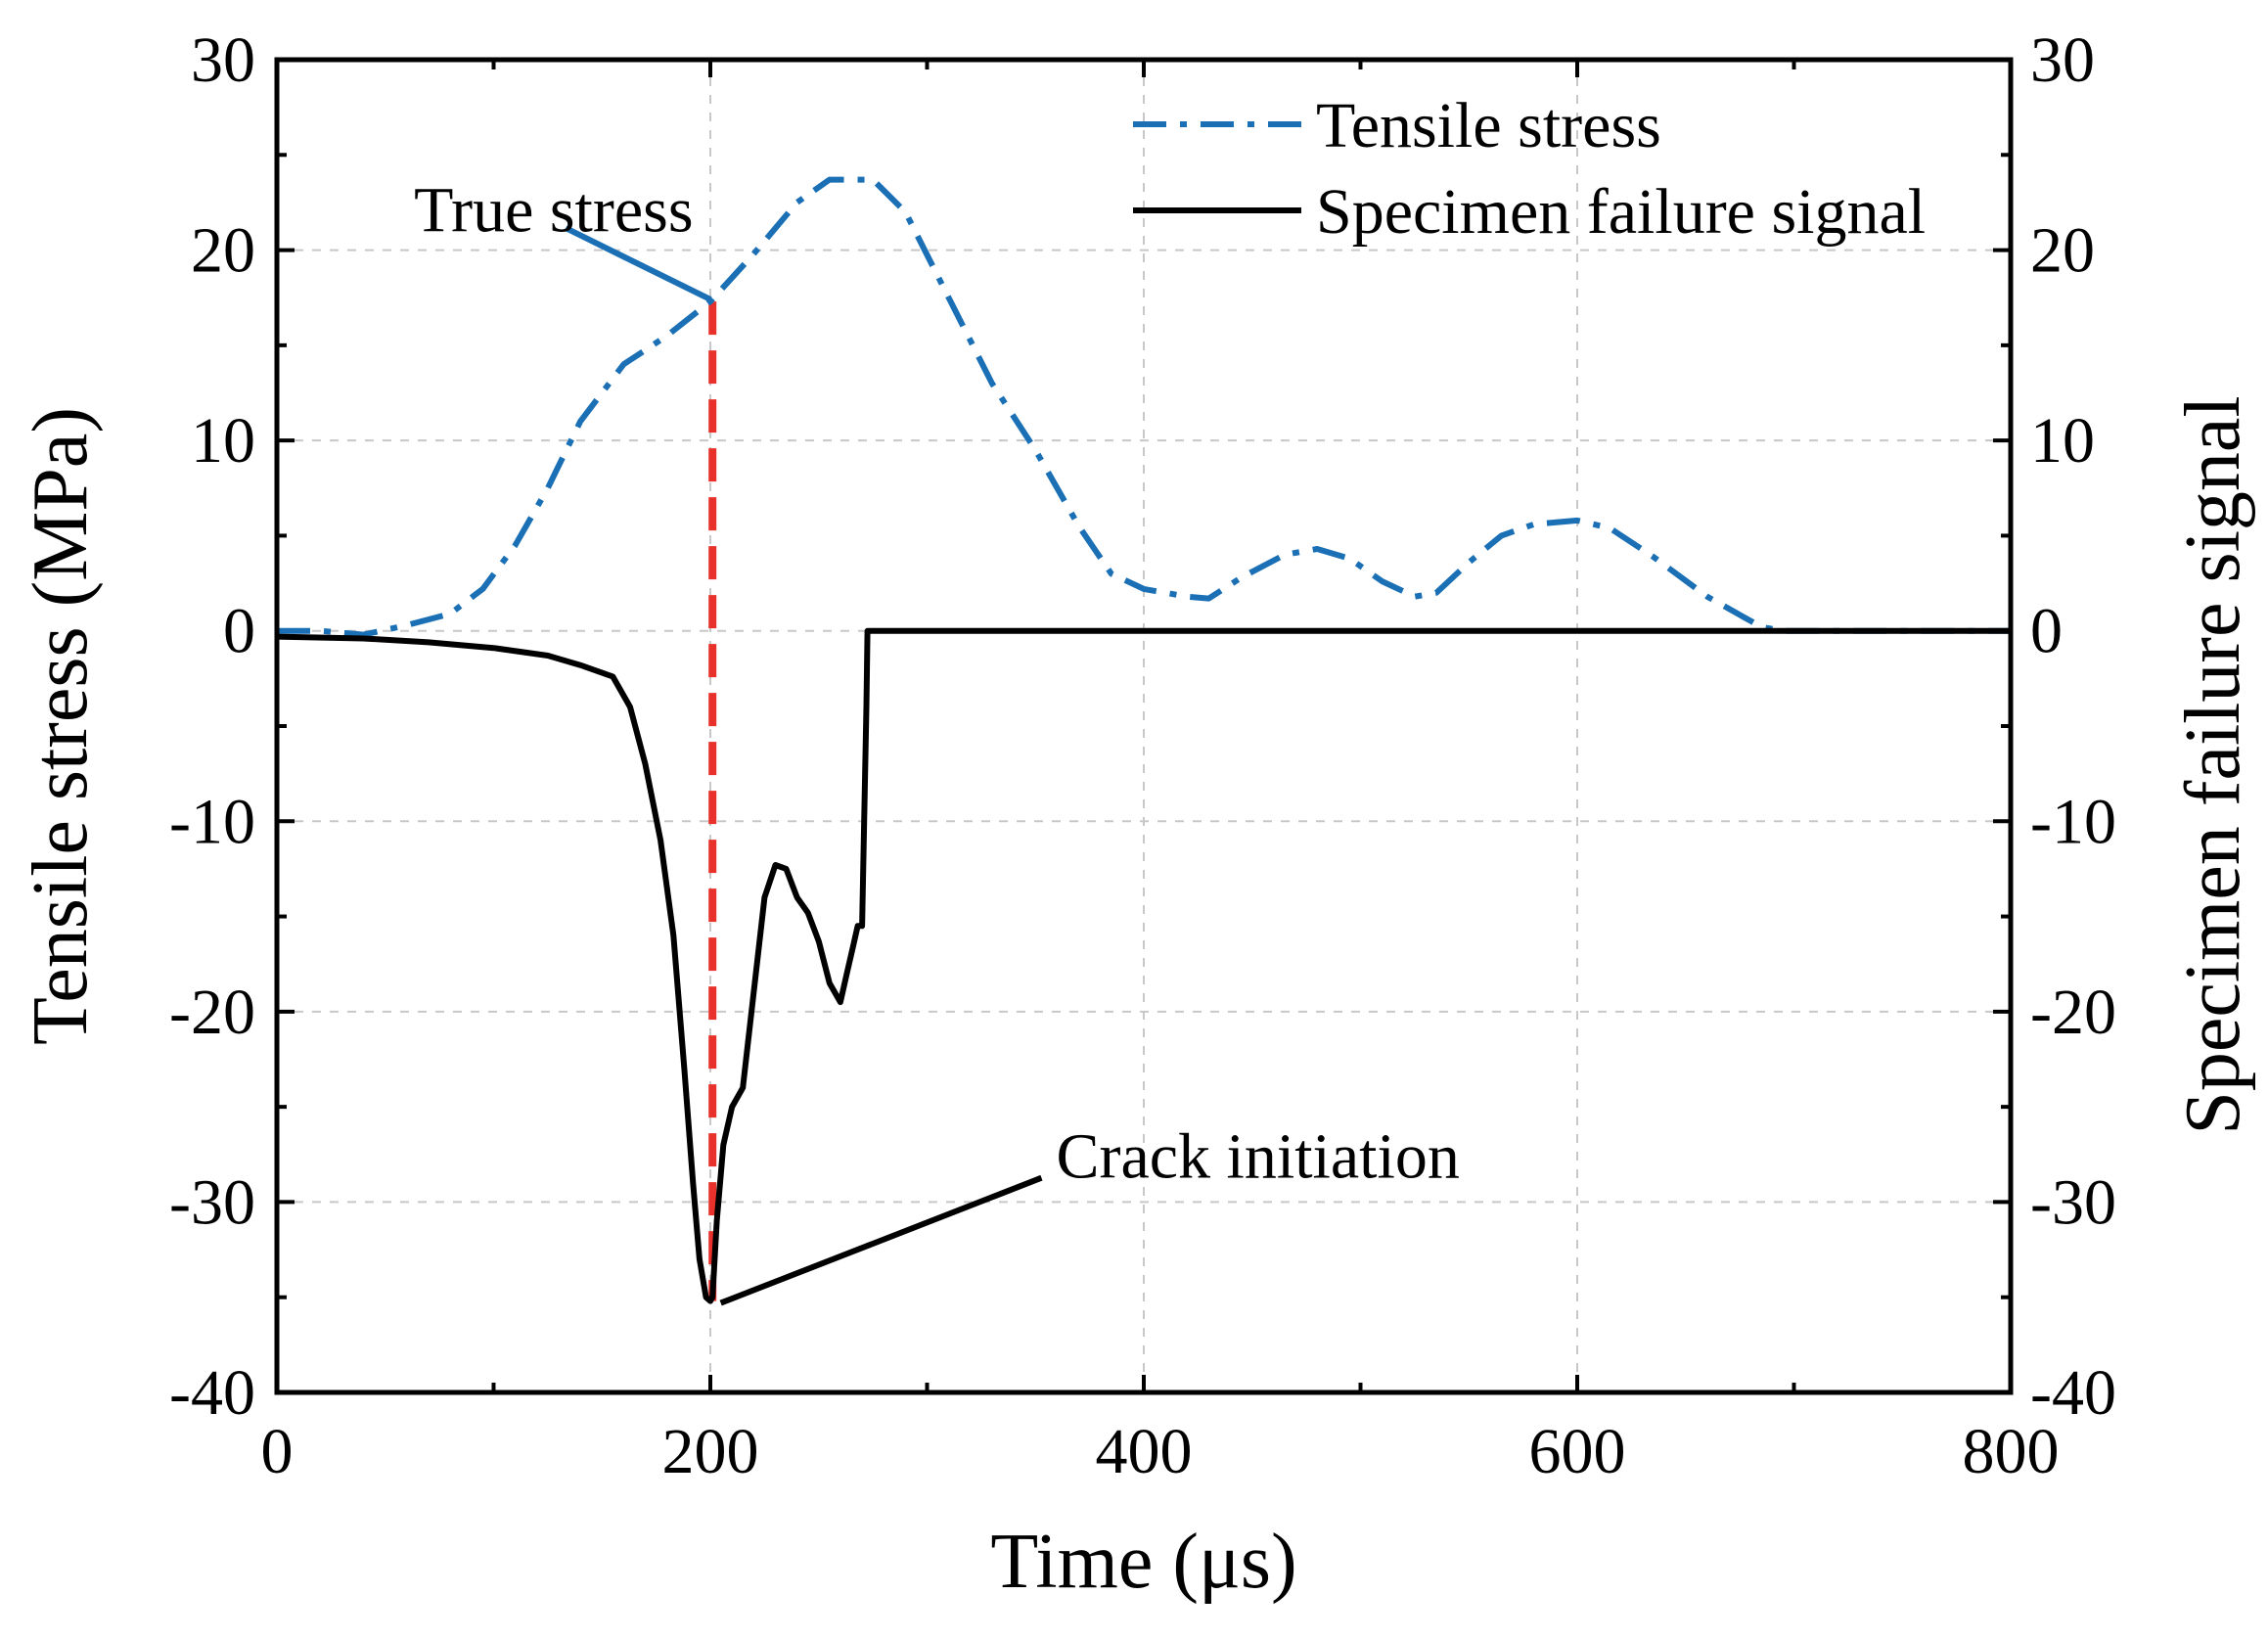 The image size is (2268, 1640). What do you see at coordinates (1143, 1562) in the screenshot?
I see `x-axis-title: Time (μs)` at bounding box center [1143, 1562].